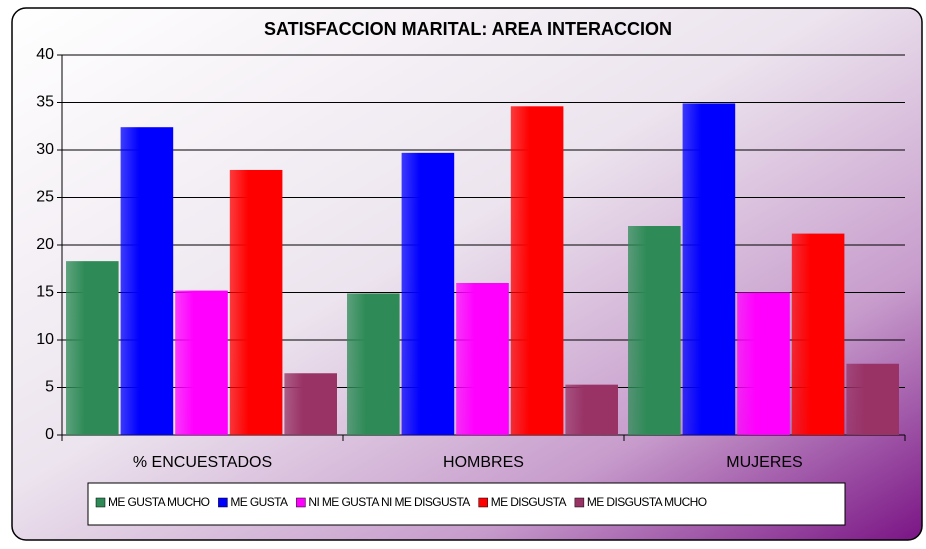 Image resolution: width=926 pixels, height=549 pixels. What do you see at coordinates (49, 387) in the screenshot?
I see `y-tick-label: 5` at bounding box center [49, 387].